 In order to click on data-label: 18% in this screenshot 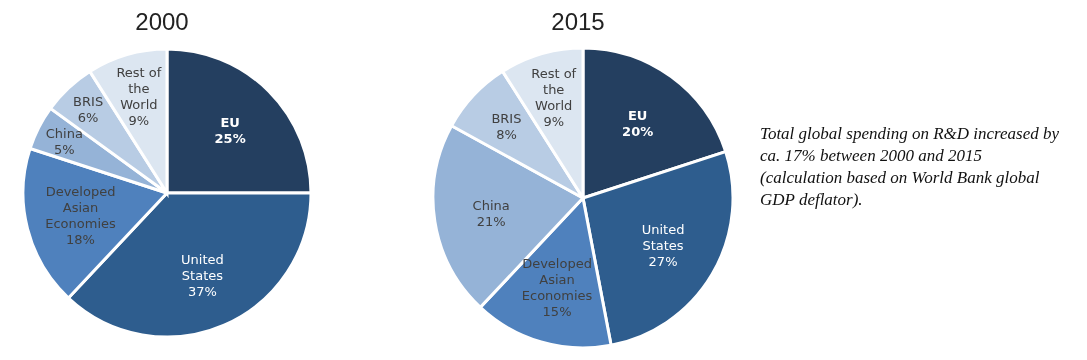, I will do `click(80, 239)`.